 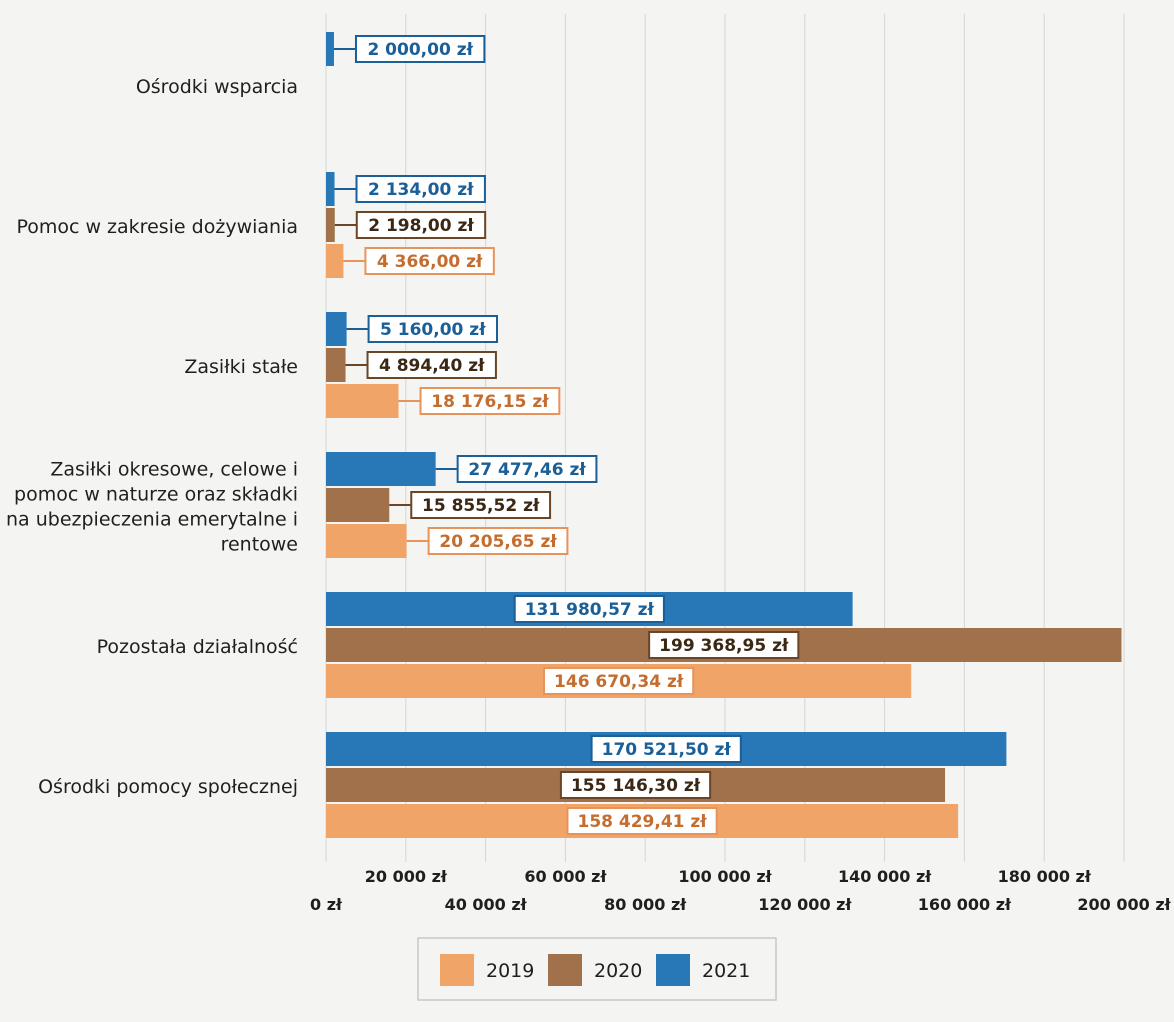 I want to click on data-label: 2 134,00 zł, so click(x=421, y=190).